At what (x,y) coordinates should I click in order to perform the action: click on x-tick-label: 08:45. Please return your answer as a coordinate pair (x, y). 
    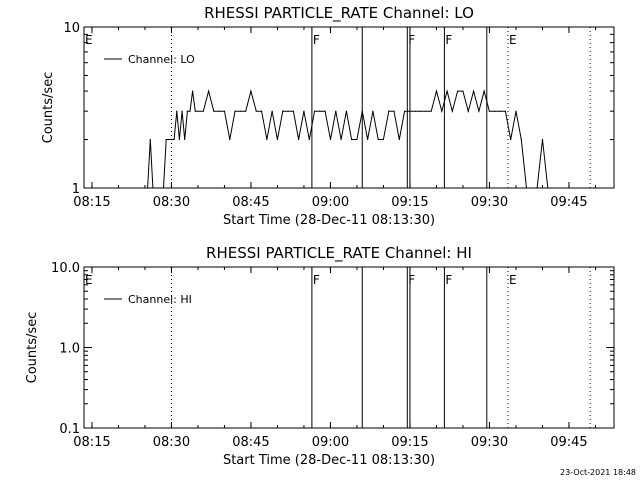
    Looking at the image, I should click on (250, 442).